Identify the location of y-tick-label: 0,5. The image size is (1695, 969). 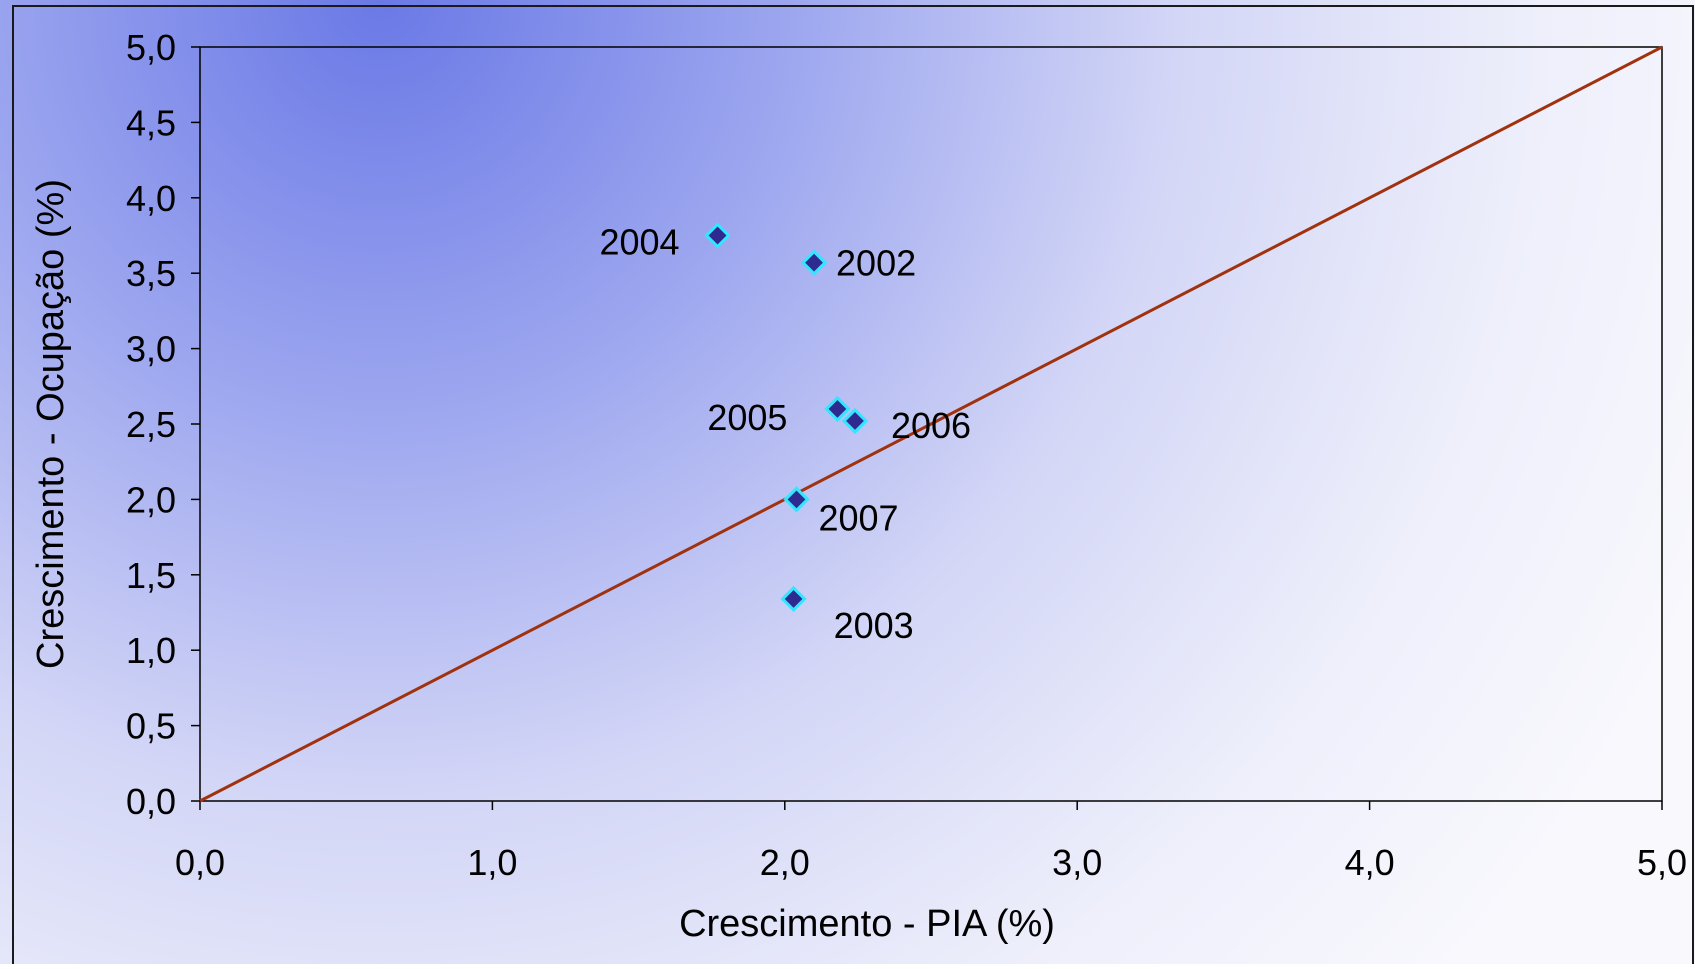
(151, 726).